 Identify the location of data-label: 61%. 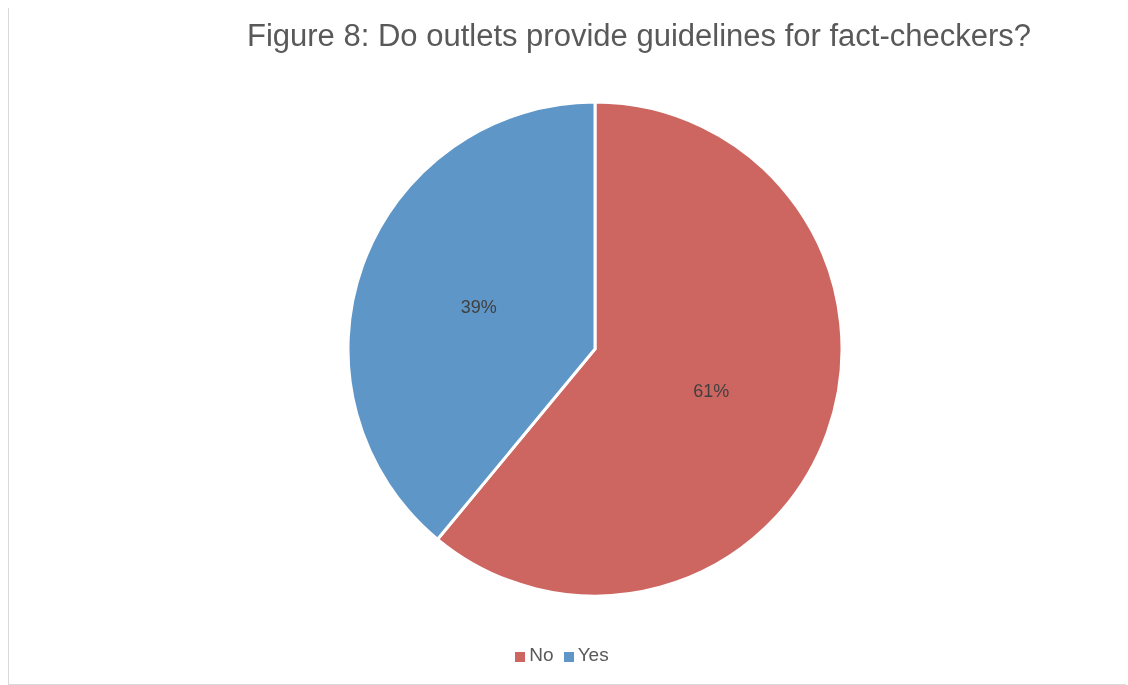
(711, 390).